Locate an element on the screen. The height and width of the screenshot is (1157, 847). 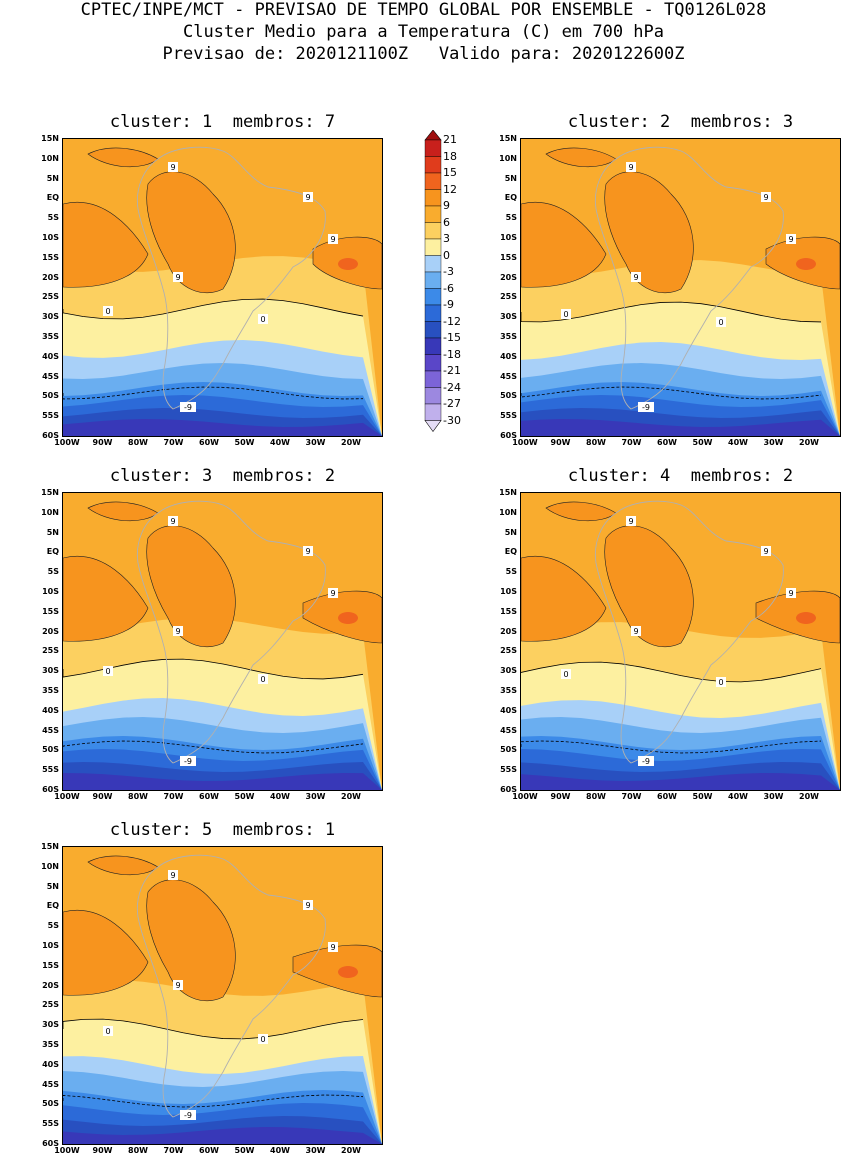
lat-tick-label: 30S is located at coordinates (508, 317).